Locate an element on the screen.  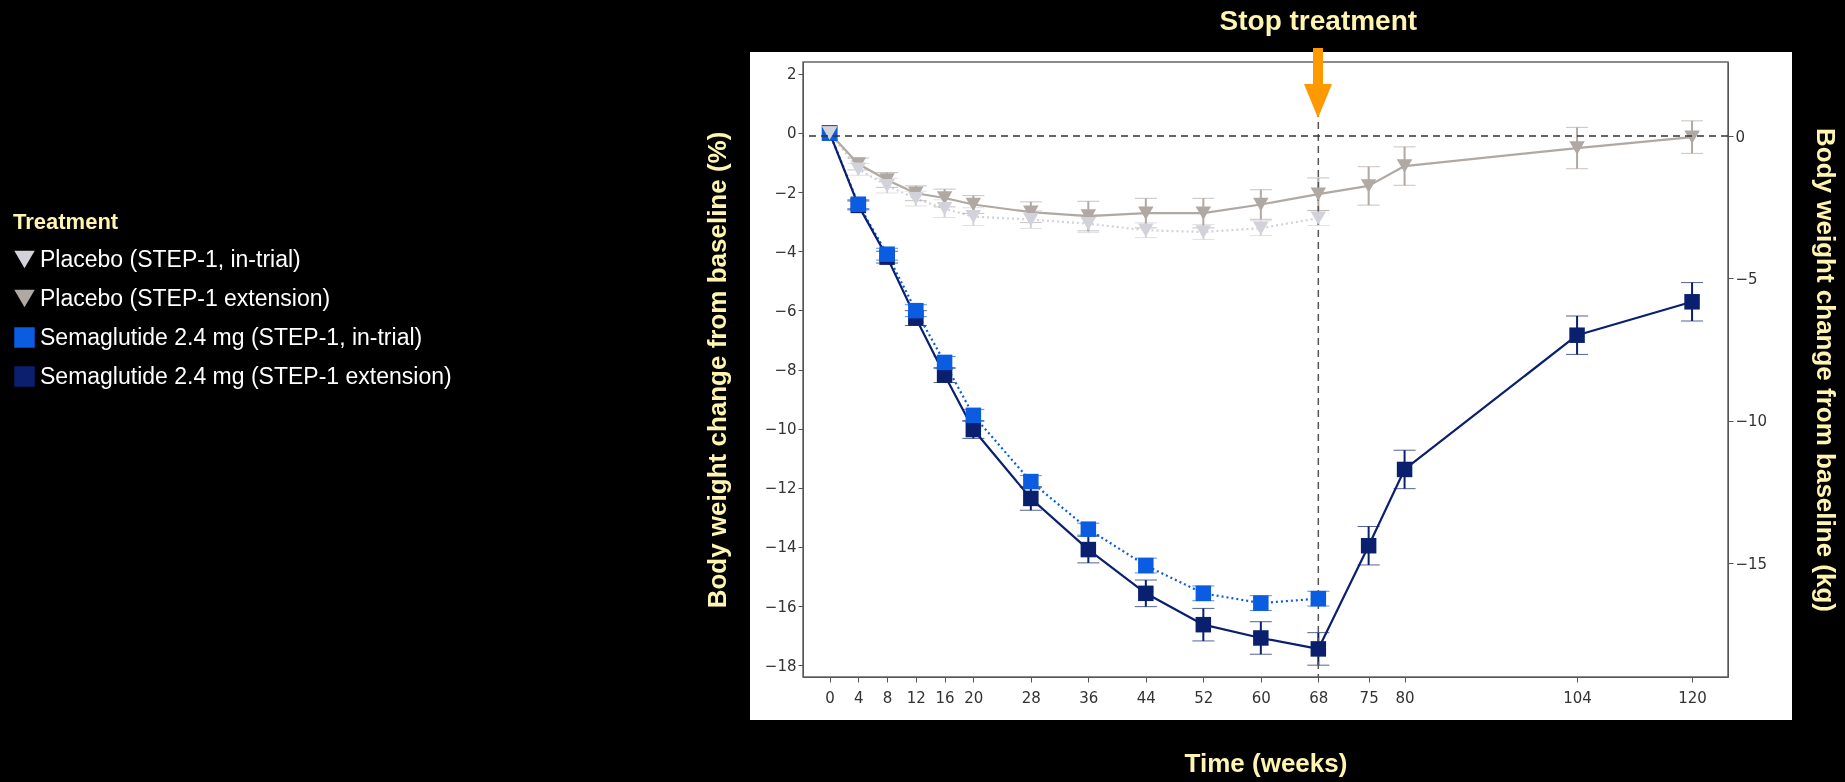
x-tick-label: 44 is located at coordinates (1146, 697).